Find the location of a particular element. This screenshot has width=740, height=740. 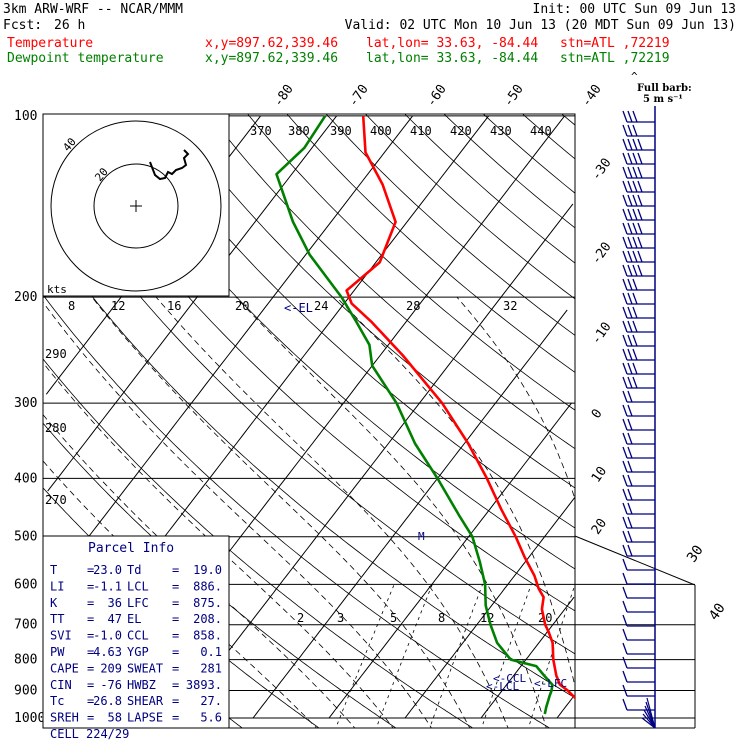

parcel-eq-7: = is located at coordinates (90, 685).